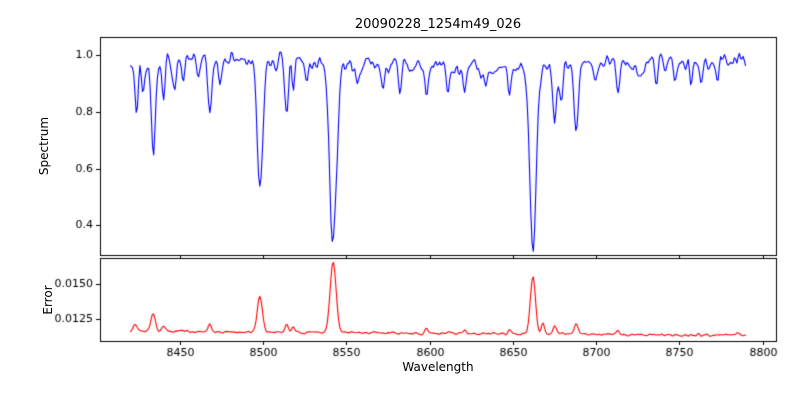  Describe the element at coordinates (438, 24) in the screenshot. I see `figure-title: 20090228_1254m49_026` at that location.